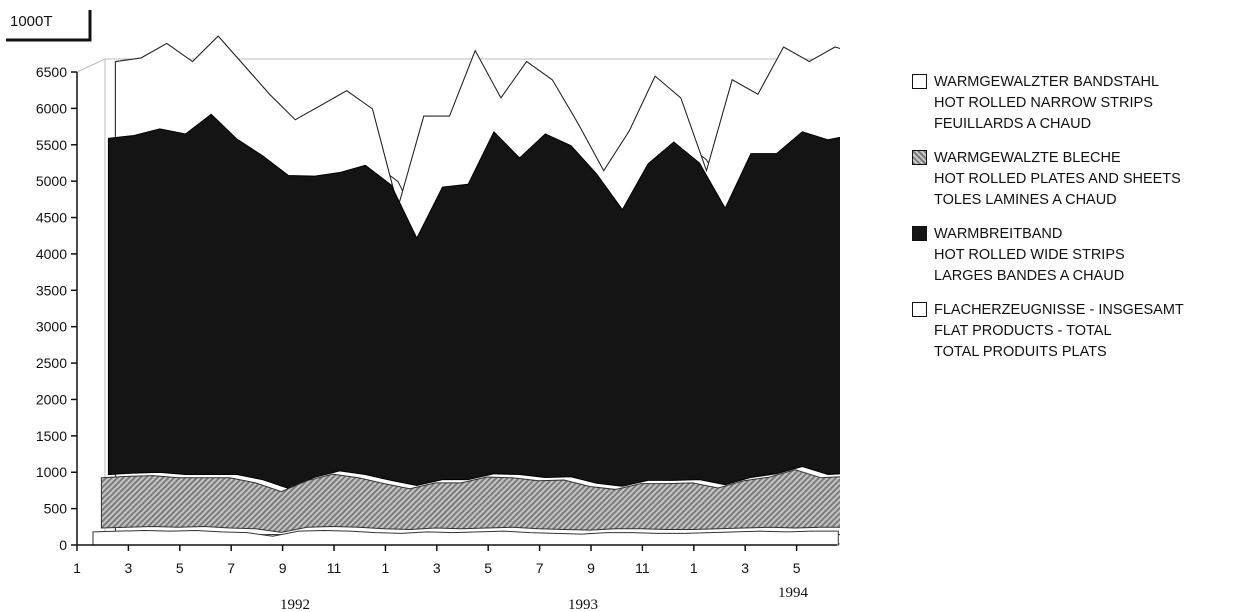  Describe the element at coordinates (51, 290) in the screenshot. I see `y-tick-label: 3500` at that location.